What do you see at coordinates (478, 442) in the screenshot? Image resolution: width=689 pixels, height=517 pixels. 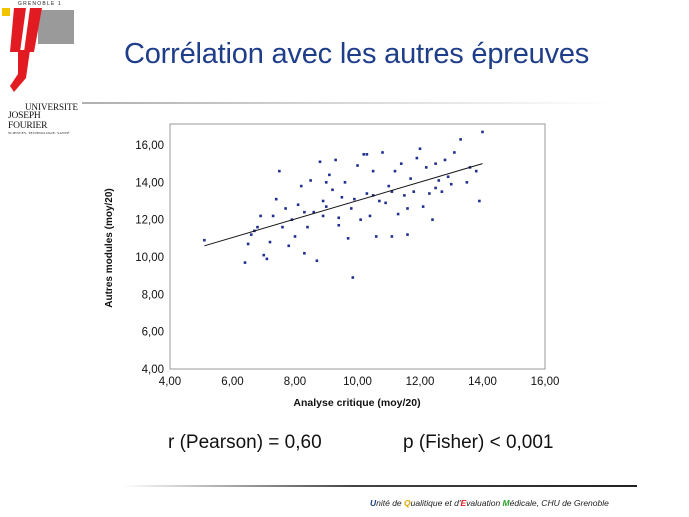 I see `fisher-stat: p (Fisher) < 0,001` at bounding box center [478, 442].